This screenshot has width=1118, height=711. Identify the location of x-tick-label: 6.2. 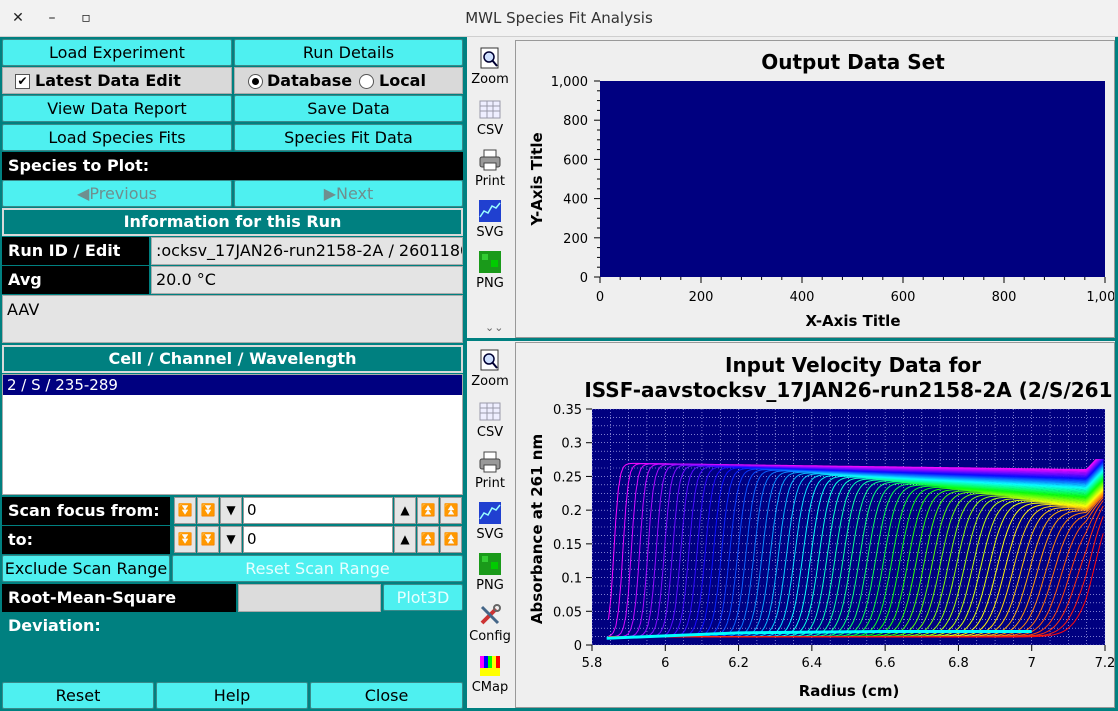
(738, 663).